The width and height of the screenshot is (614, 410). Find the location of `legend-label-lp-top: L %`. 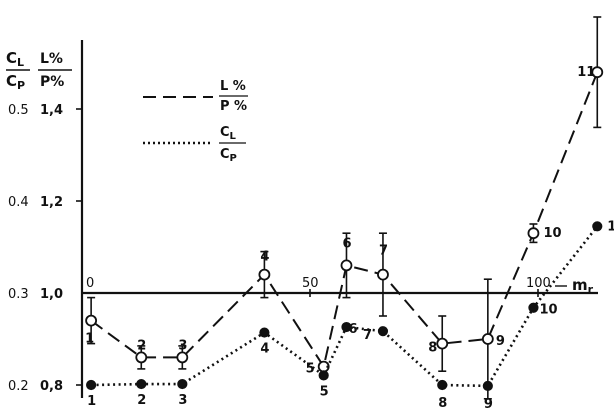

legend-label-lp-top: L % is located at coordinates (233, 86).